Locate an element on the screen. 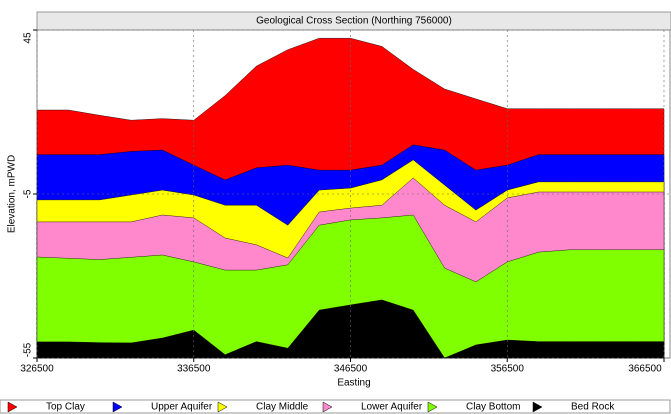  legend-box is located at coordinates (335, 406).